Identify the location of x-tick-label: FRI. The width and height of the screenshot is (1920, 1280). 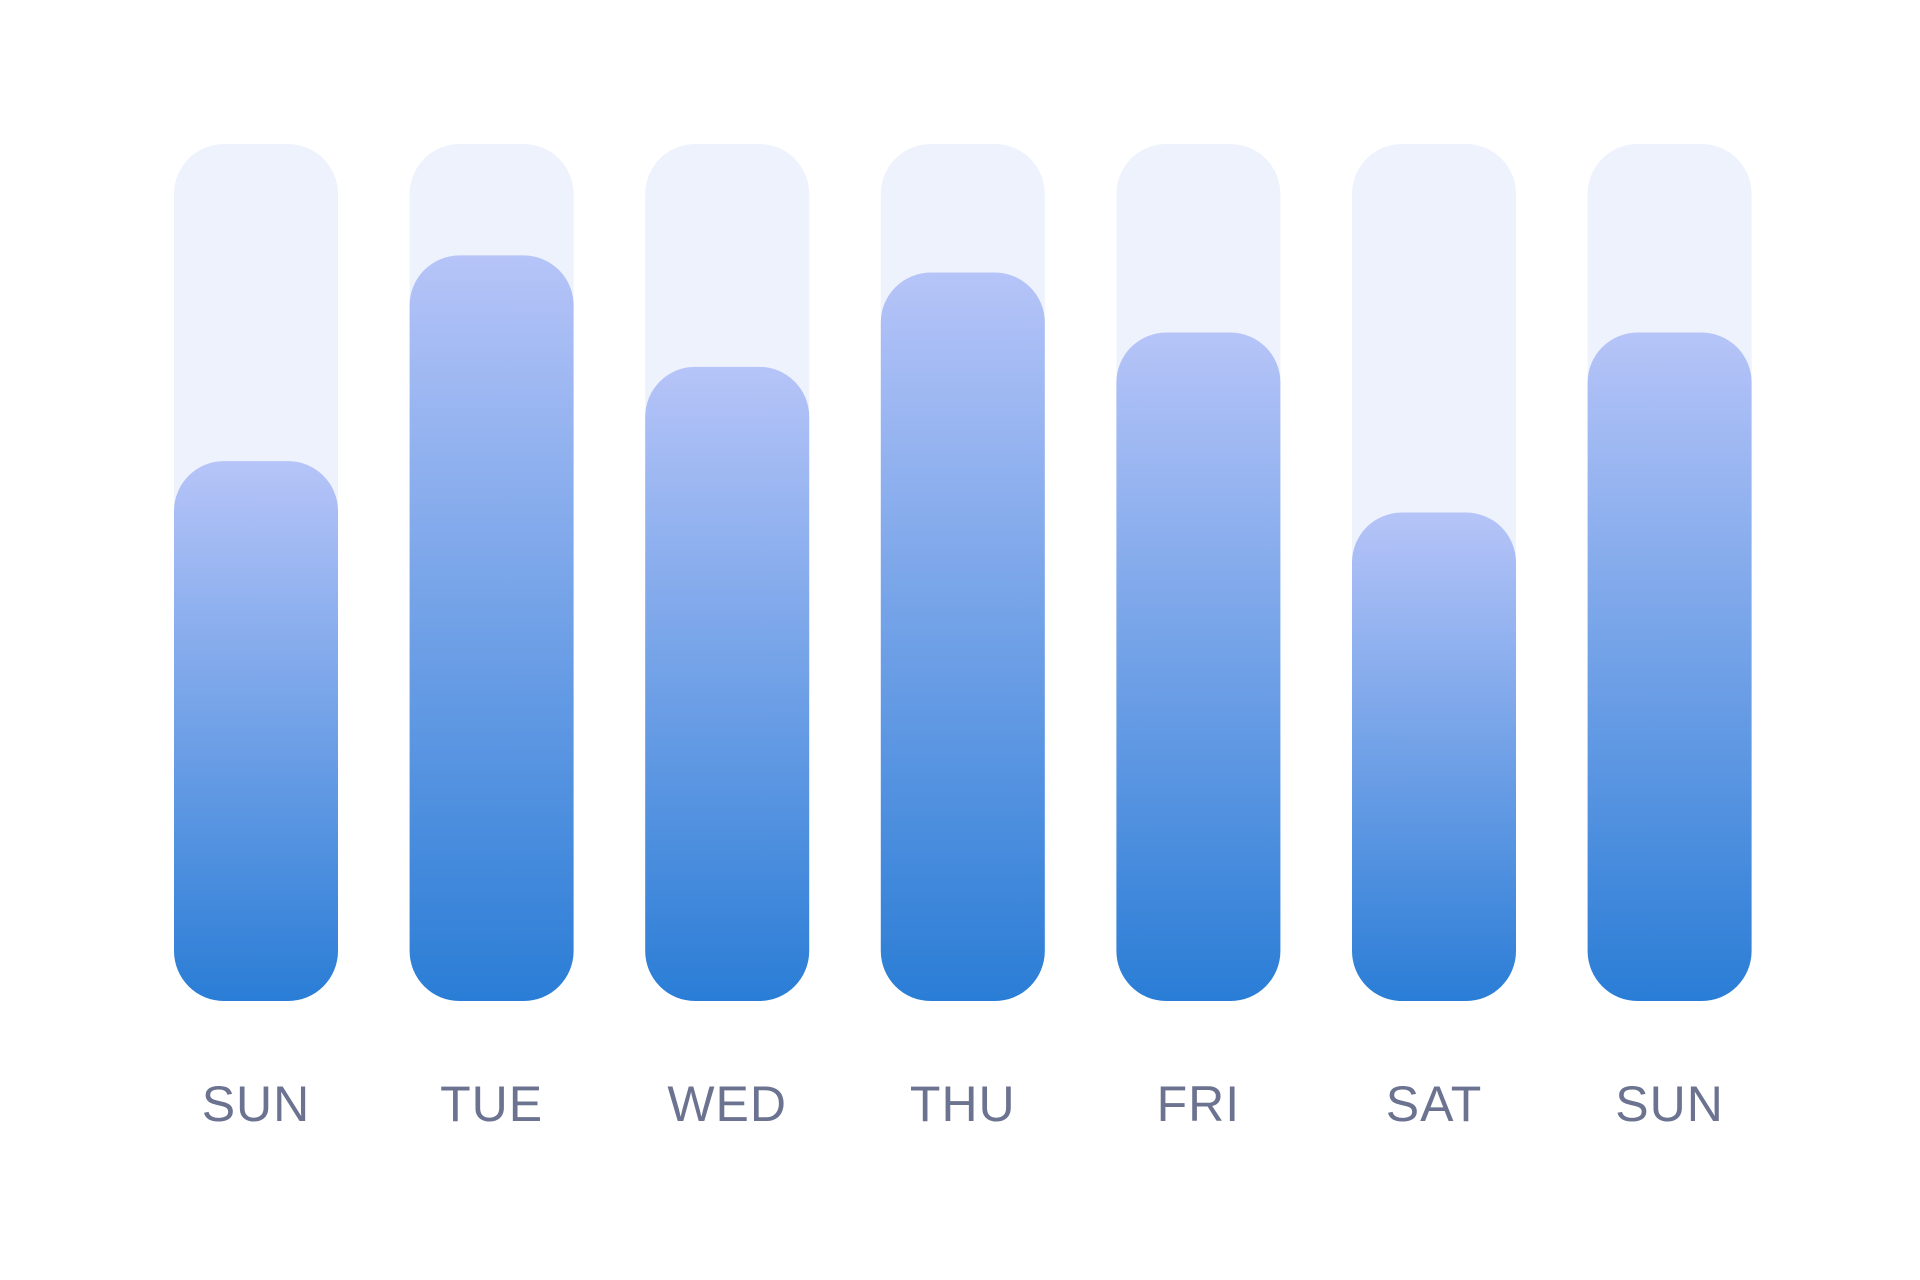
(1199, 1104).